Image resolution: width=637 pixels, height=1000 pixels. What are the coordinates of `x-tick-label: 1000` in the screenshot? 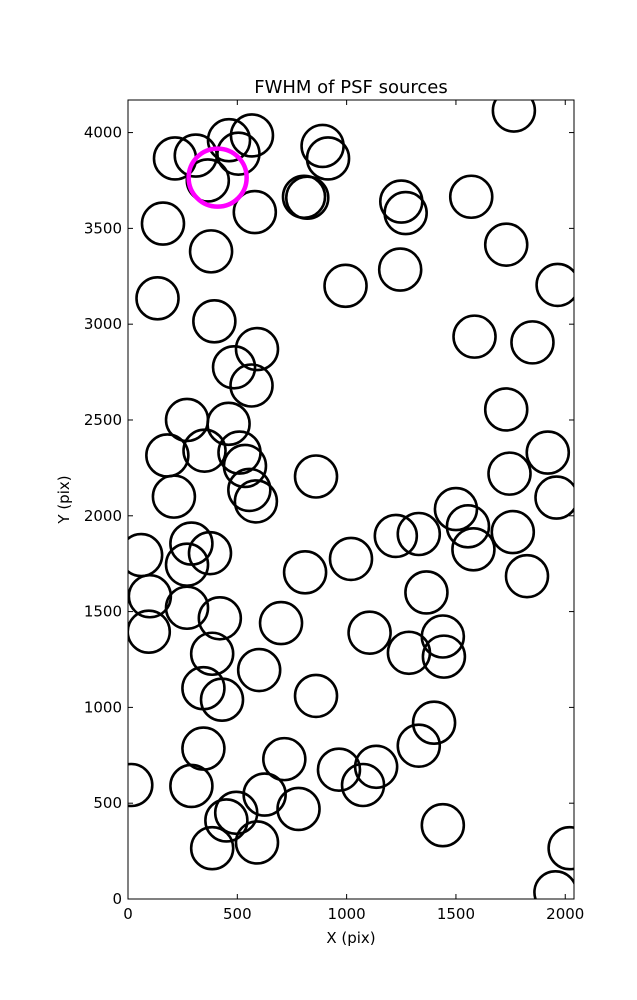 It's located at (347, 914).